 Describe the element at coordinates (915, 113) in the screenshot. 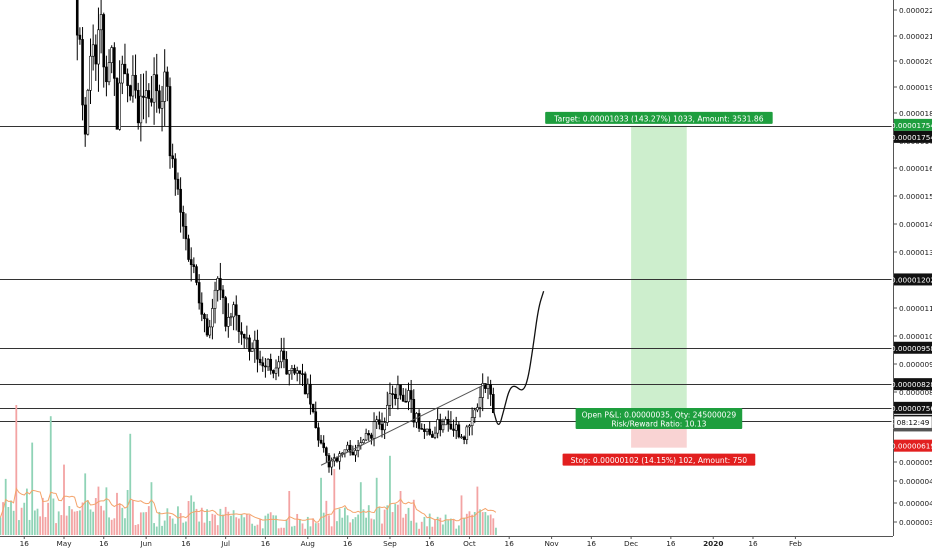

I see `price-tick-label: 0.00001800` at that location.